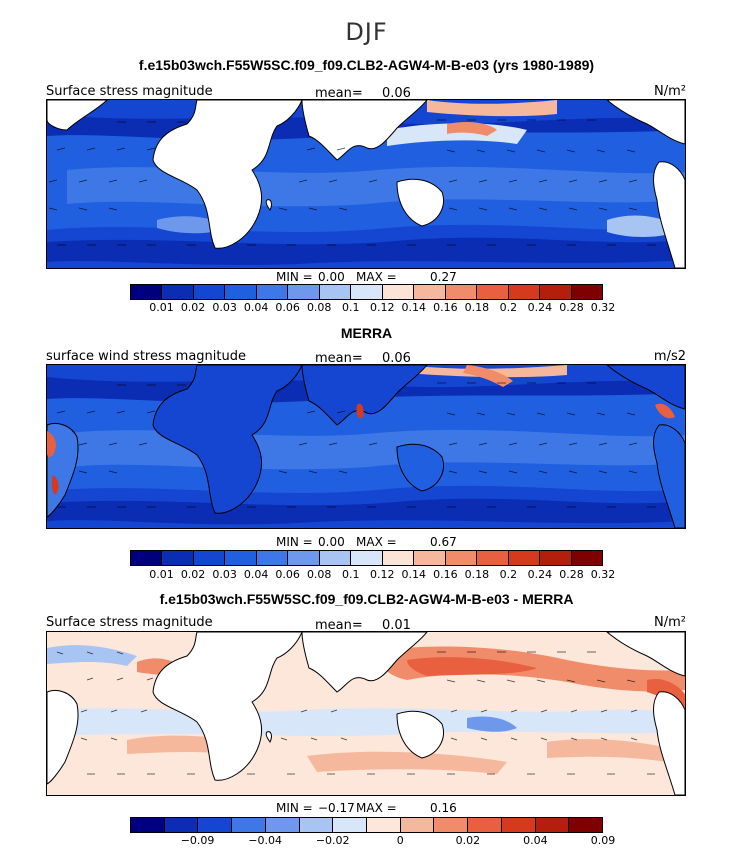  Describe the element at coordinates (670, 91) in the screenshot. I see `panel-1-units: N/m²` at that location.